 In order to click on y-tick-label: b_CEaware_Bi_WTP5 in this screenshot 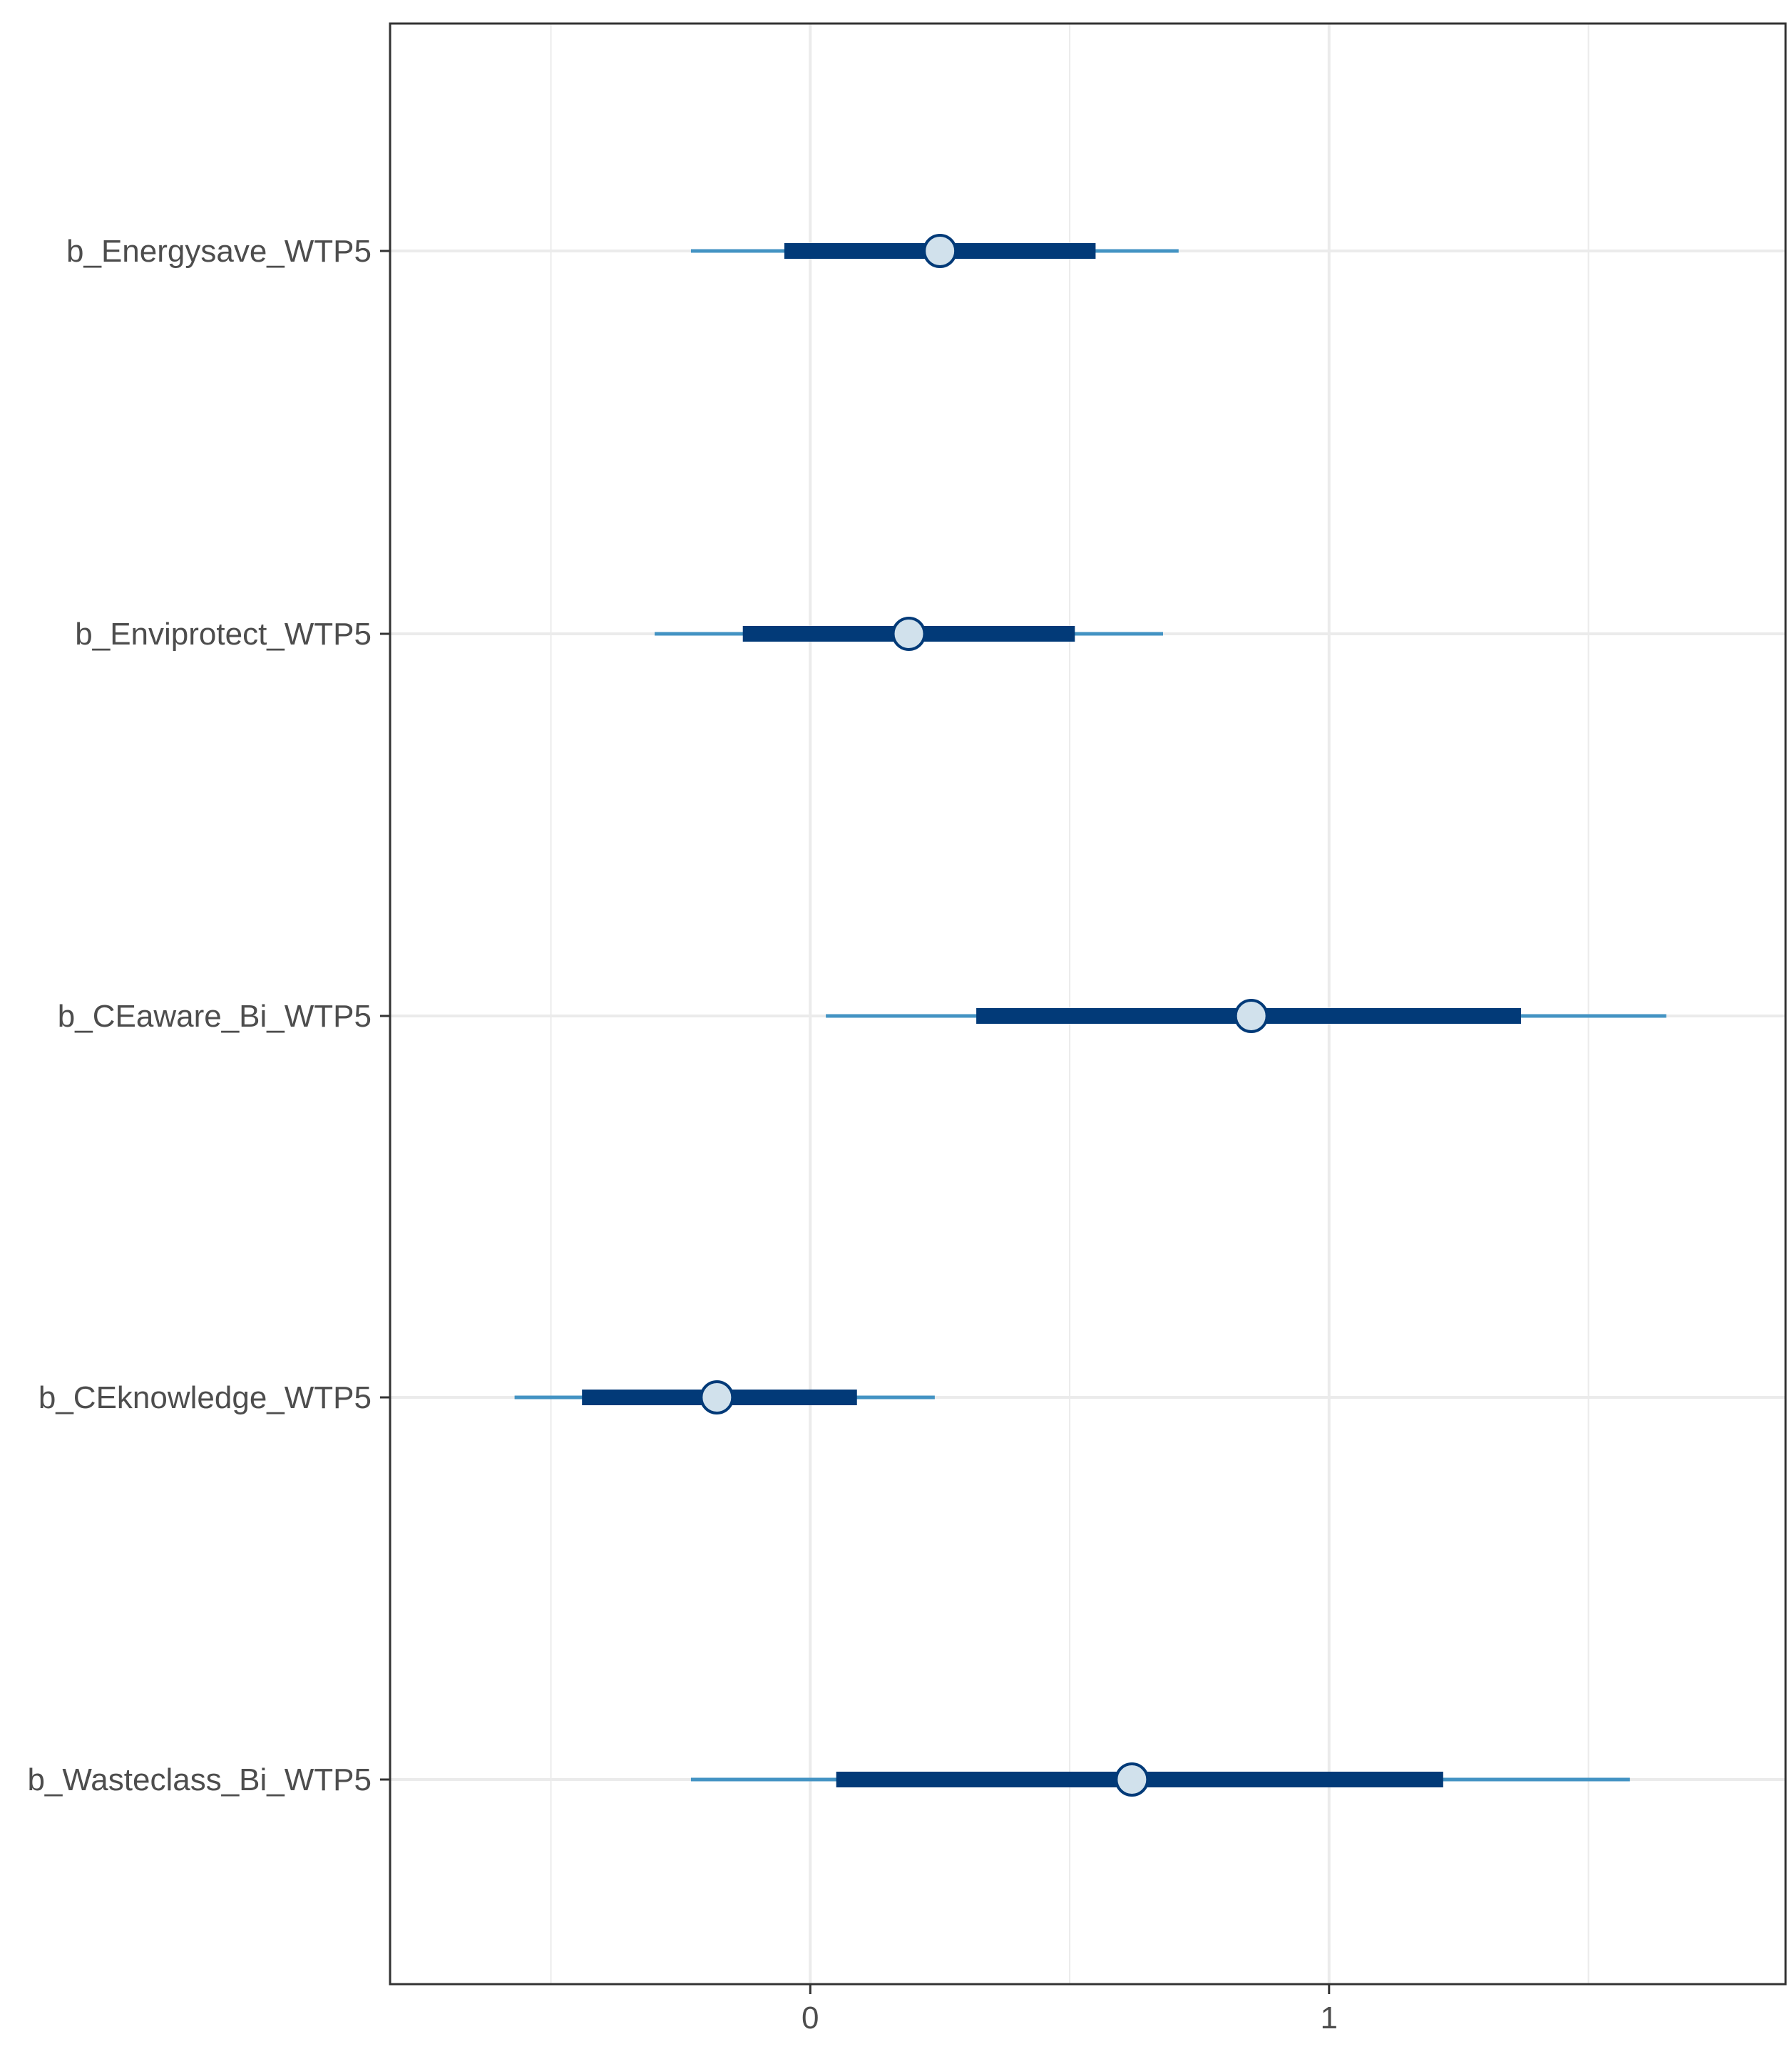, I will do `click(215, 1016)`.